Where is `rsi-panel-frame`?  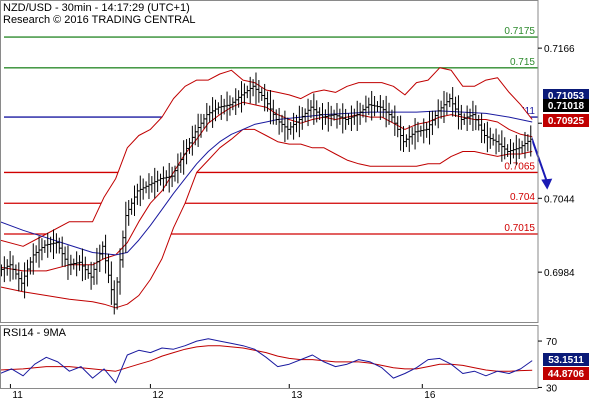 rsi-panel-frame is located at coordinates (269, 357).